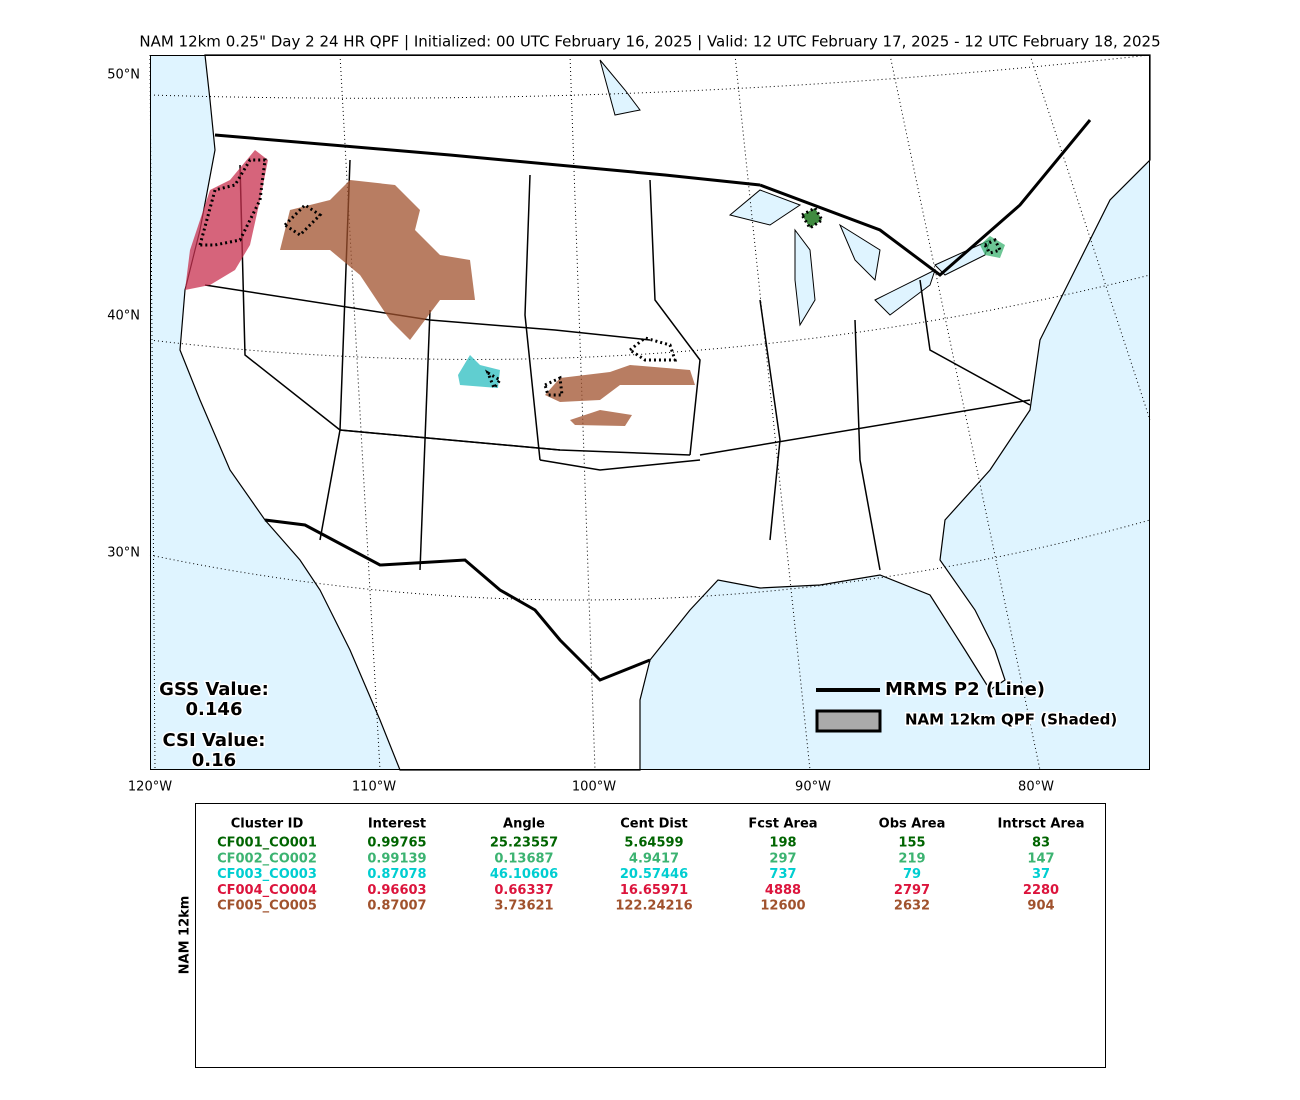  Describe the element at coordinates (783, 890) in the screenshot. I see `table-cell: 4888` at that location.